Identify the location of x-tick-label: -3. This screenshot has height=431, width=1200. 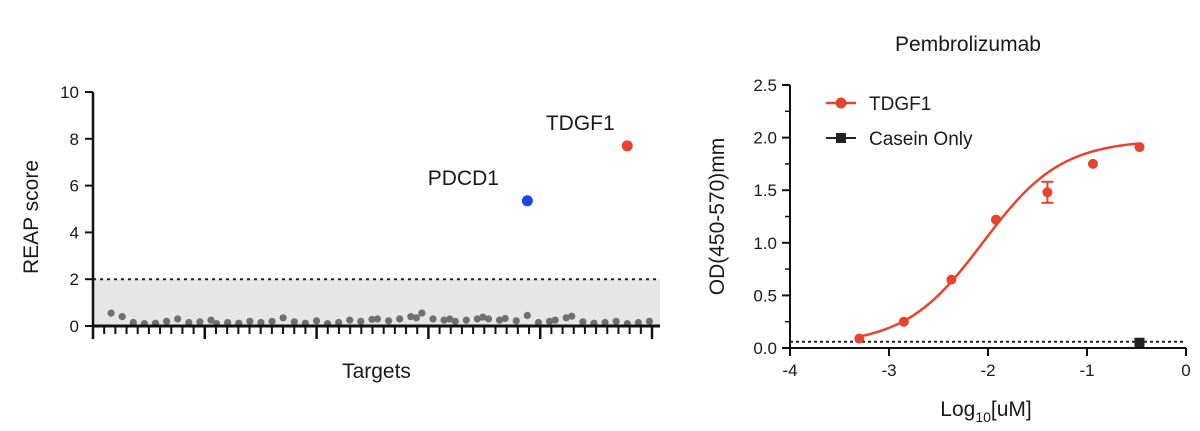
(888, 370).